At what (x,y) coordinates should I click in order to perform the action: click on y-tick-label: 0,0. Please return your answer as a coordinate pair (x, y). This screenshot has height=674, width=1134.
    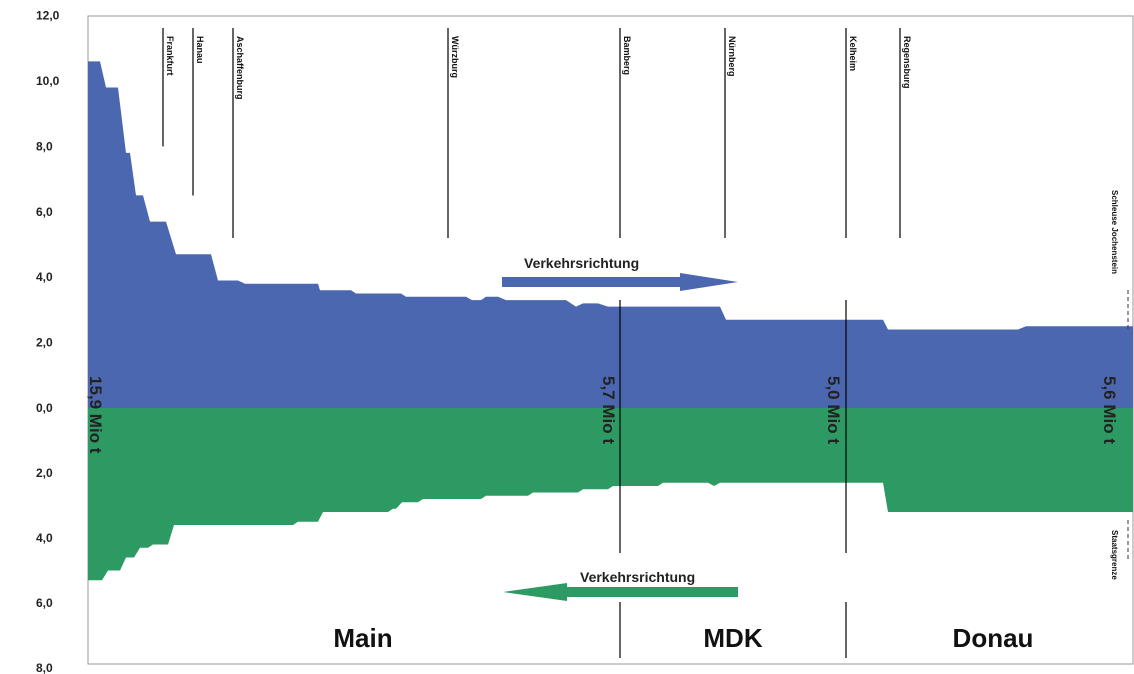
    Looking at the image, I should click on (44, 408).